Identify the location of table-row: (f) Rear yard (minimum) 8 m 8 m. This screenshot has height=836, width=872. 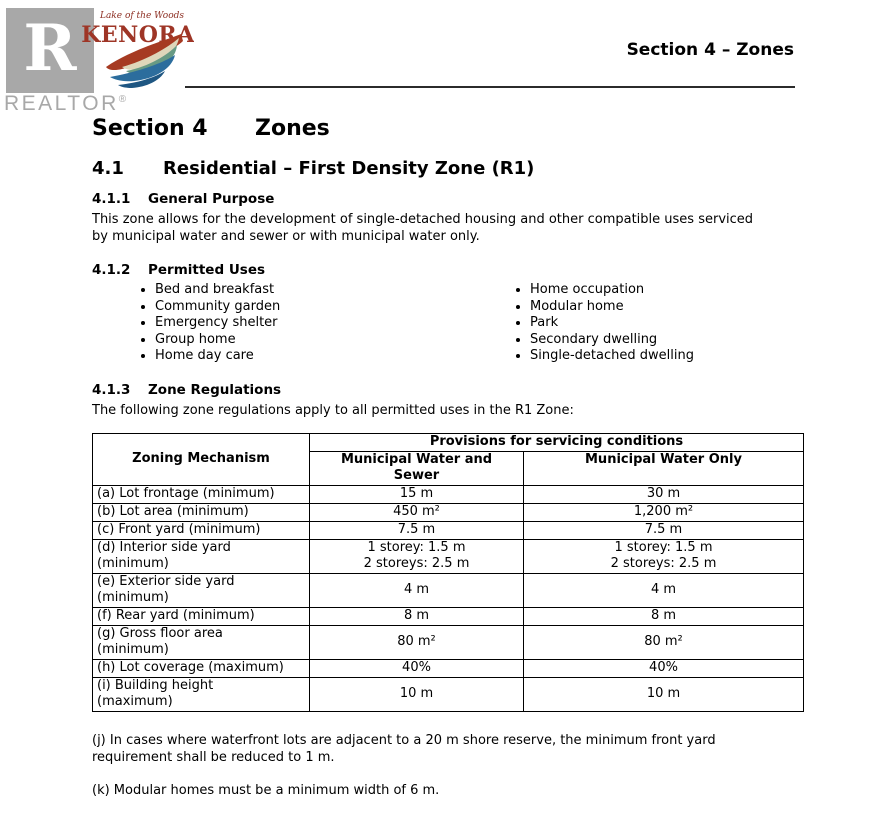
(448, 616).